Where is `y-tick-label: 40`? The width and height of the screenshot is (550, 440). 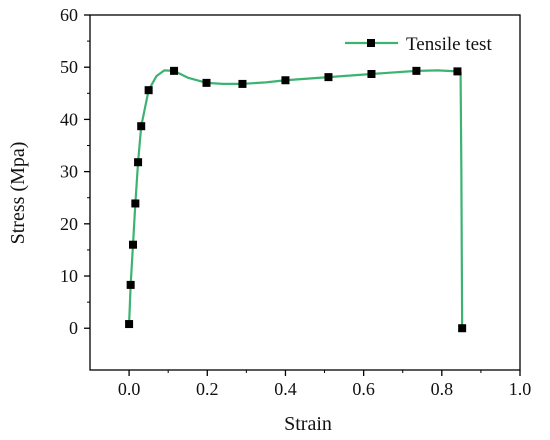 y-tick-label: 40 is located at coordinates (69, 119).